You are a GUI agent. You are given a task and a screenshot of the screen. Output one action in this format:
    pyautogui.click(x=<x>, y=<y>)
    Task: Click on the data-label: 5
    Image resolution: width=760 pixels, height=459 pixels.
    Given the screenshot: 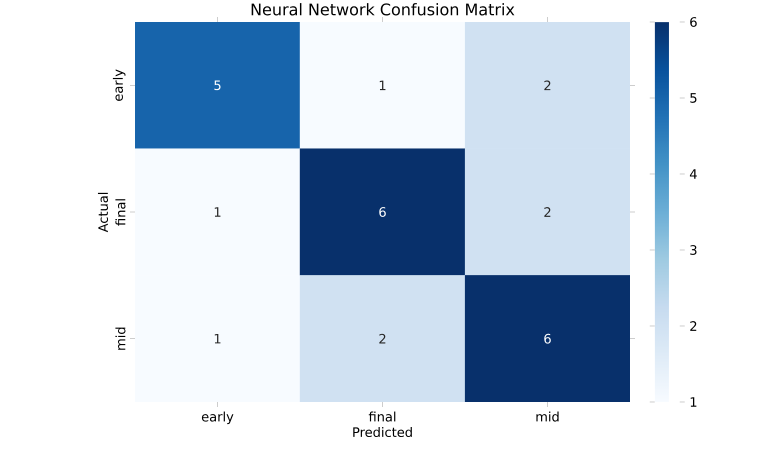 What is the action you would take?
    pyautogui.click(x=217, y=85)
    